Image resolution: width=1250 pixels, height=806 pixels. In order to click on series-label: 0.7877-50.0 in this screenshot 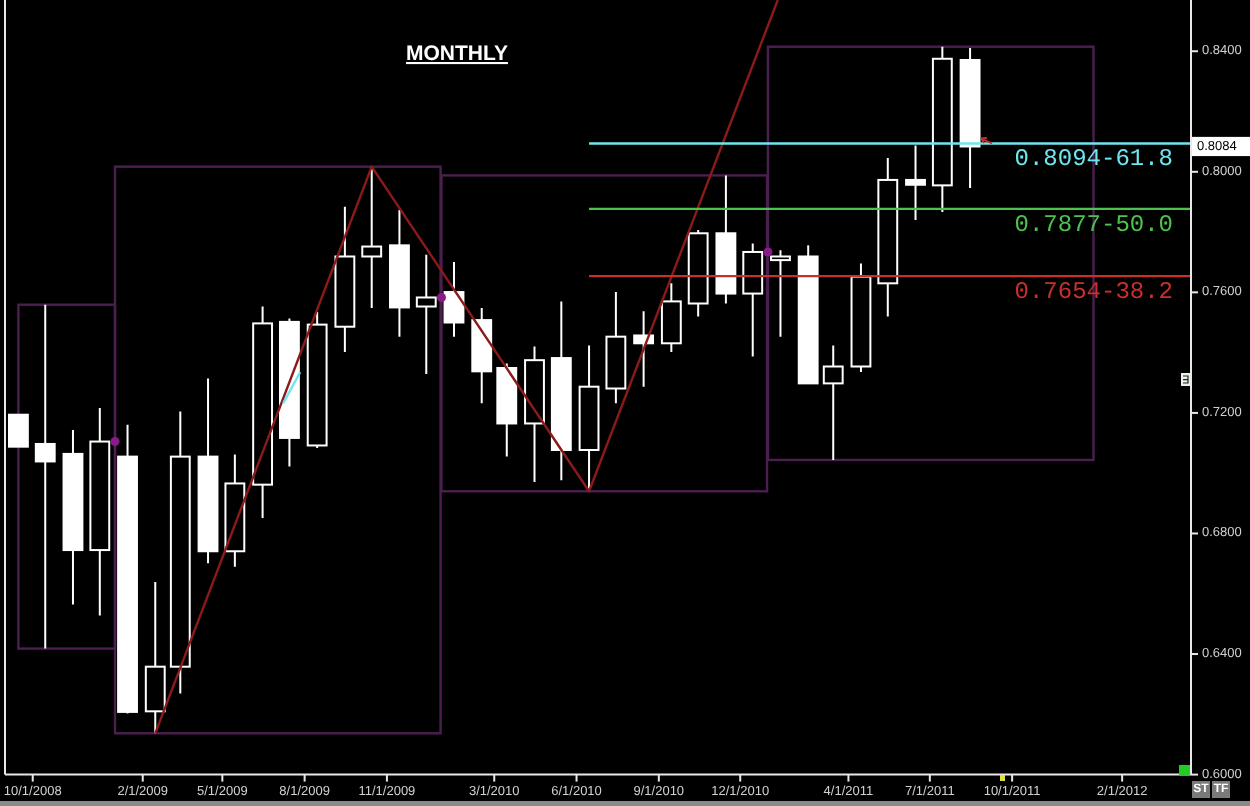, I will do `click(1093, 224)`.